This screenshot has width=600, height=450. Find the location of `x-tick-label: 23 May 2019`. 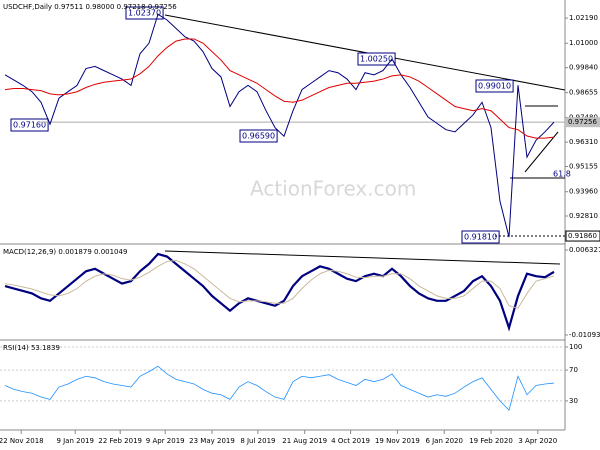

x-tick-label: 23 May 2019 is located at coordinates (212, 441).